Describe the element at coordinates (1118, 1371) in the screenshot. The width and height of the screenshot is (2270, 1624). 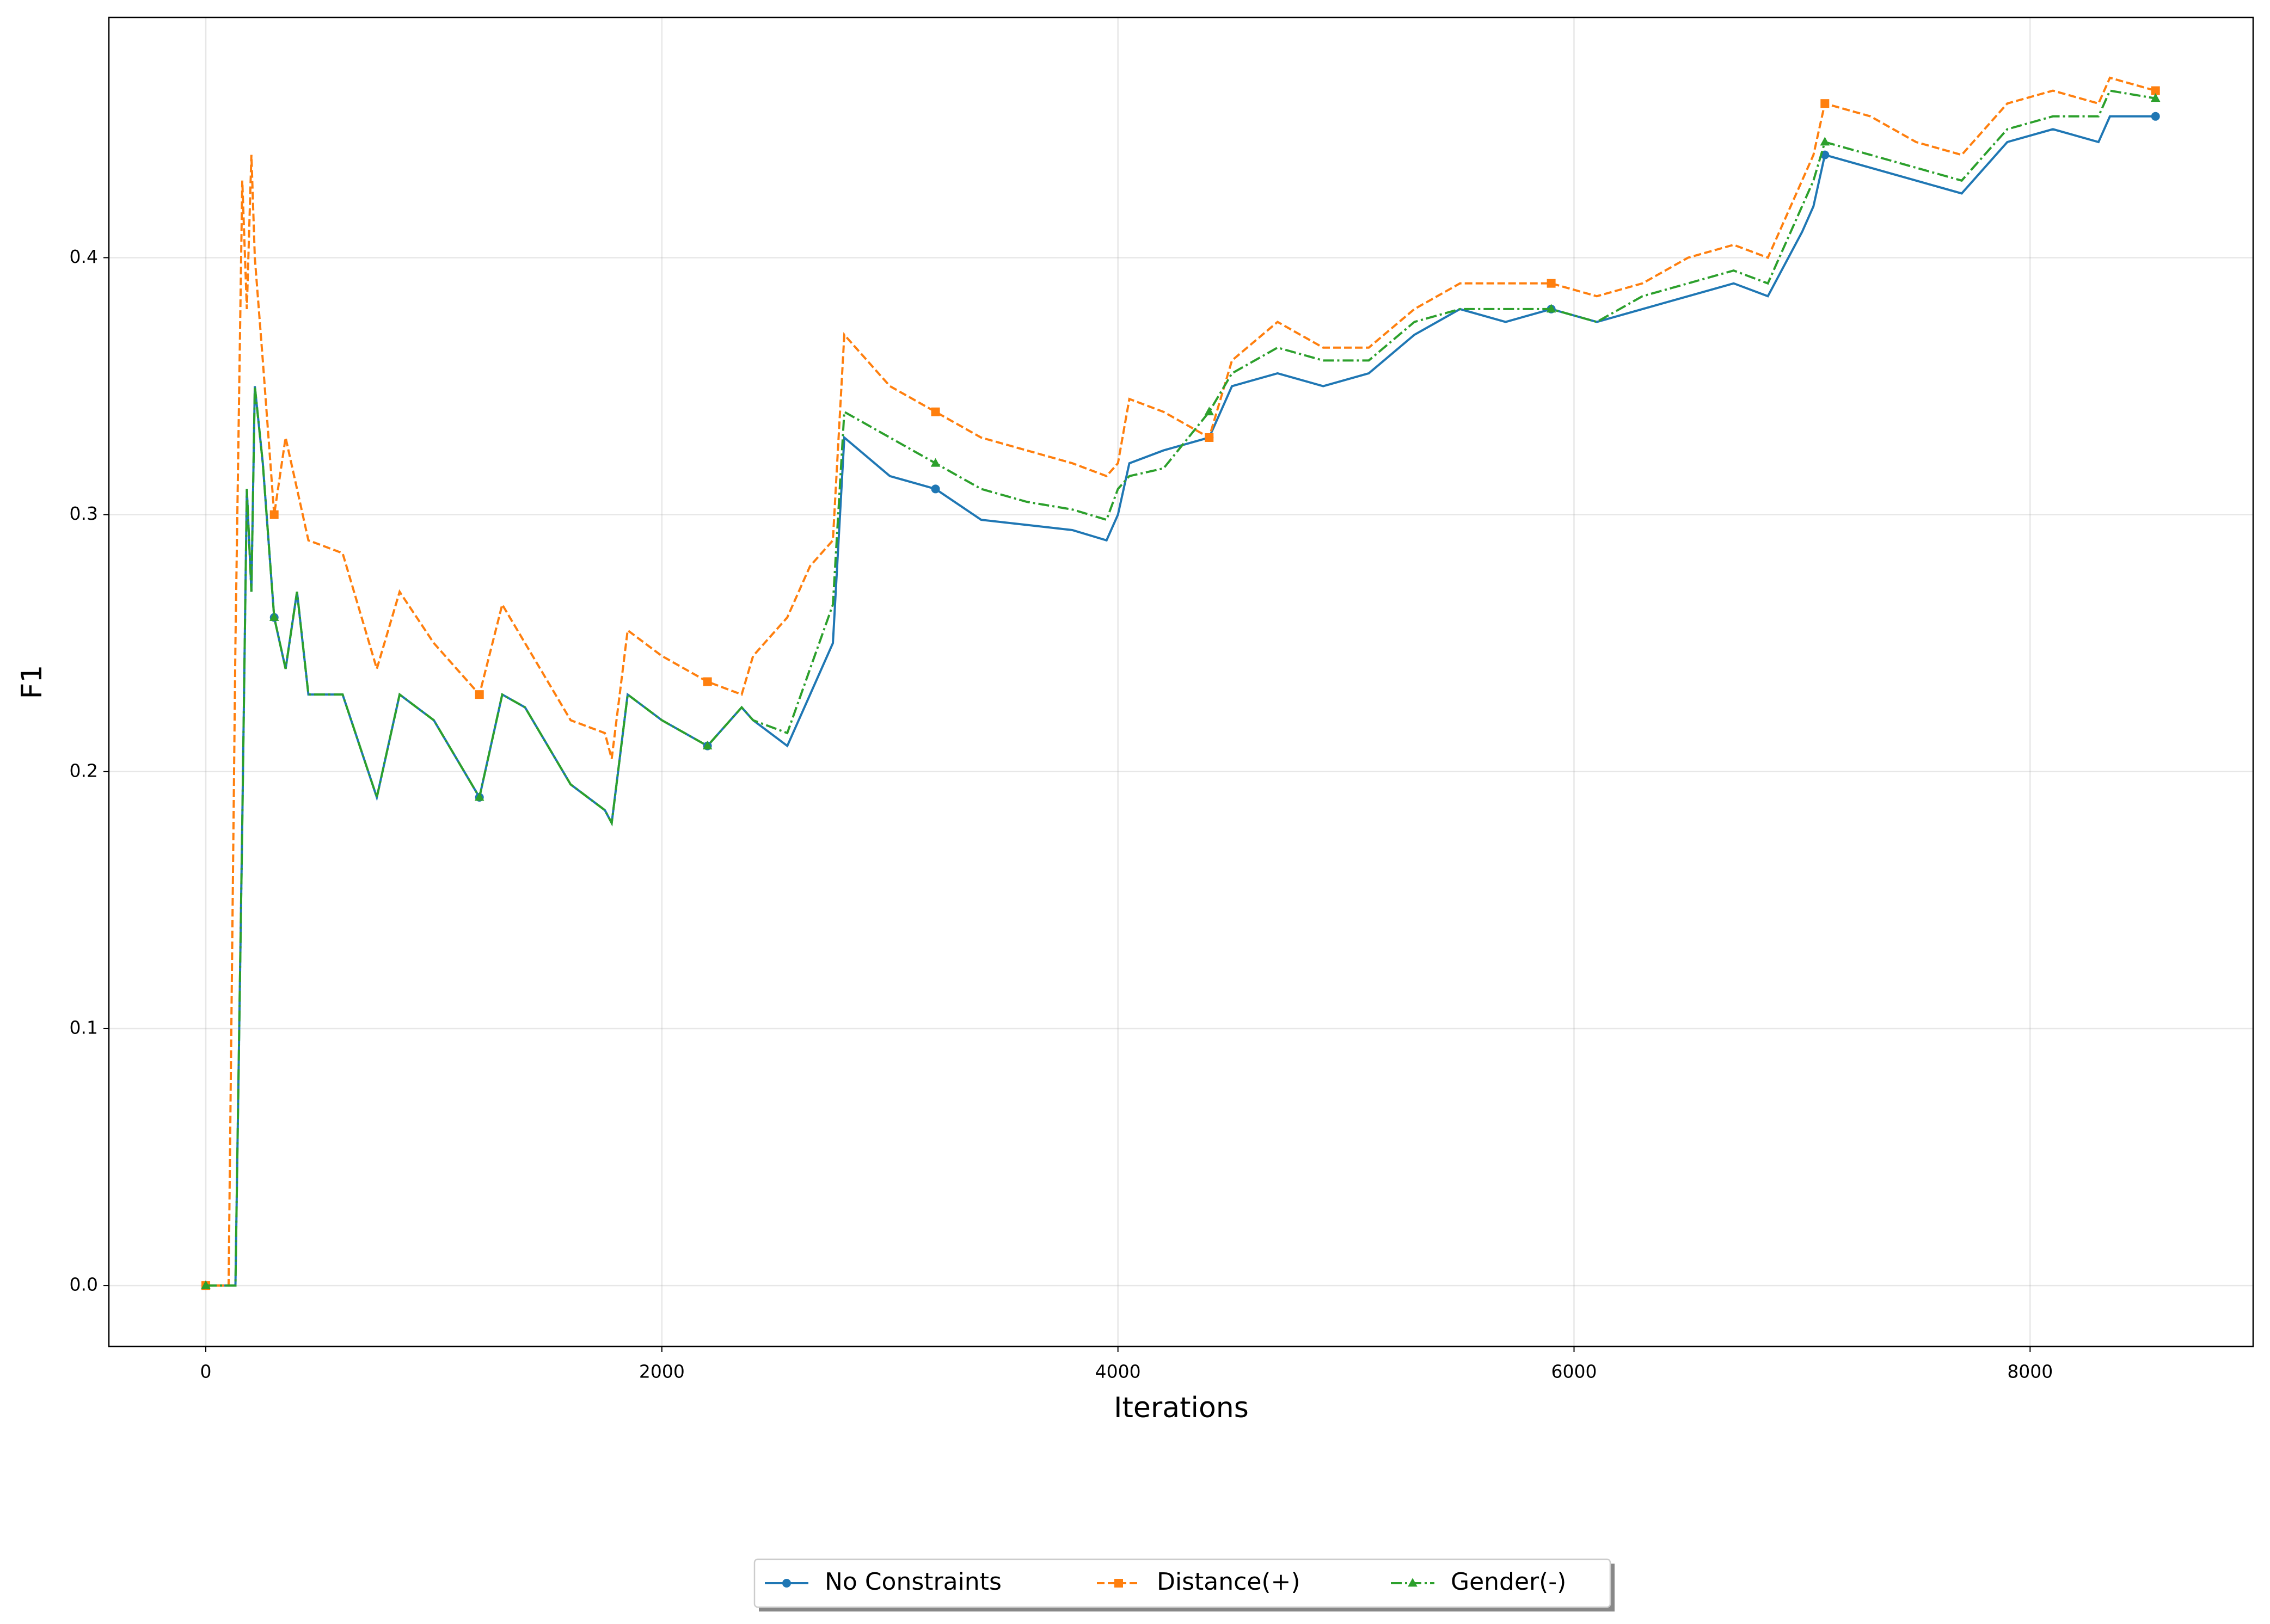
I see `x-tick-label: 4000` at that location.